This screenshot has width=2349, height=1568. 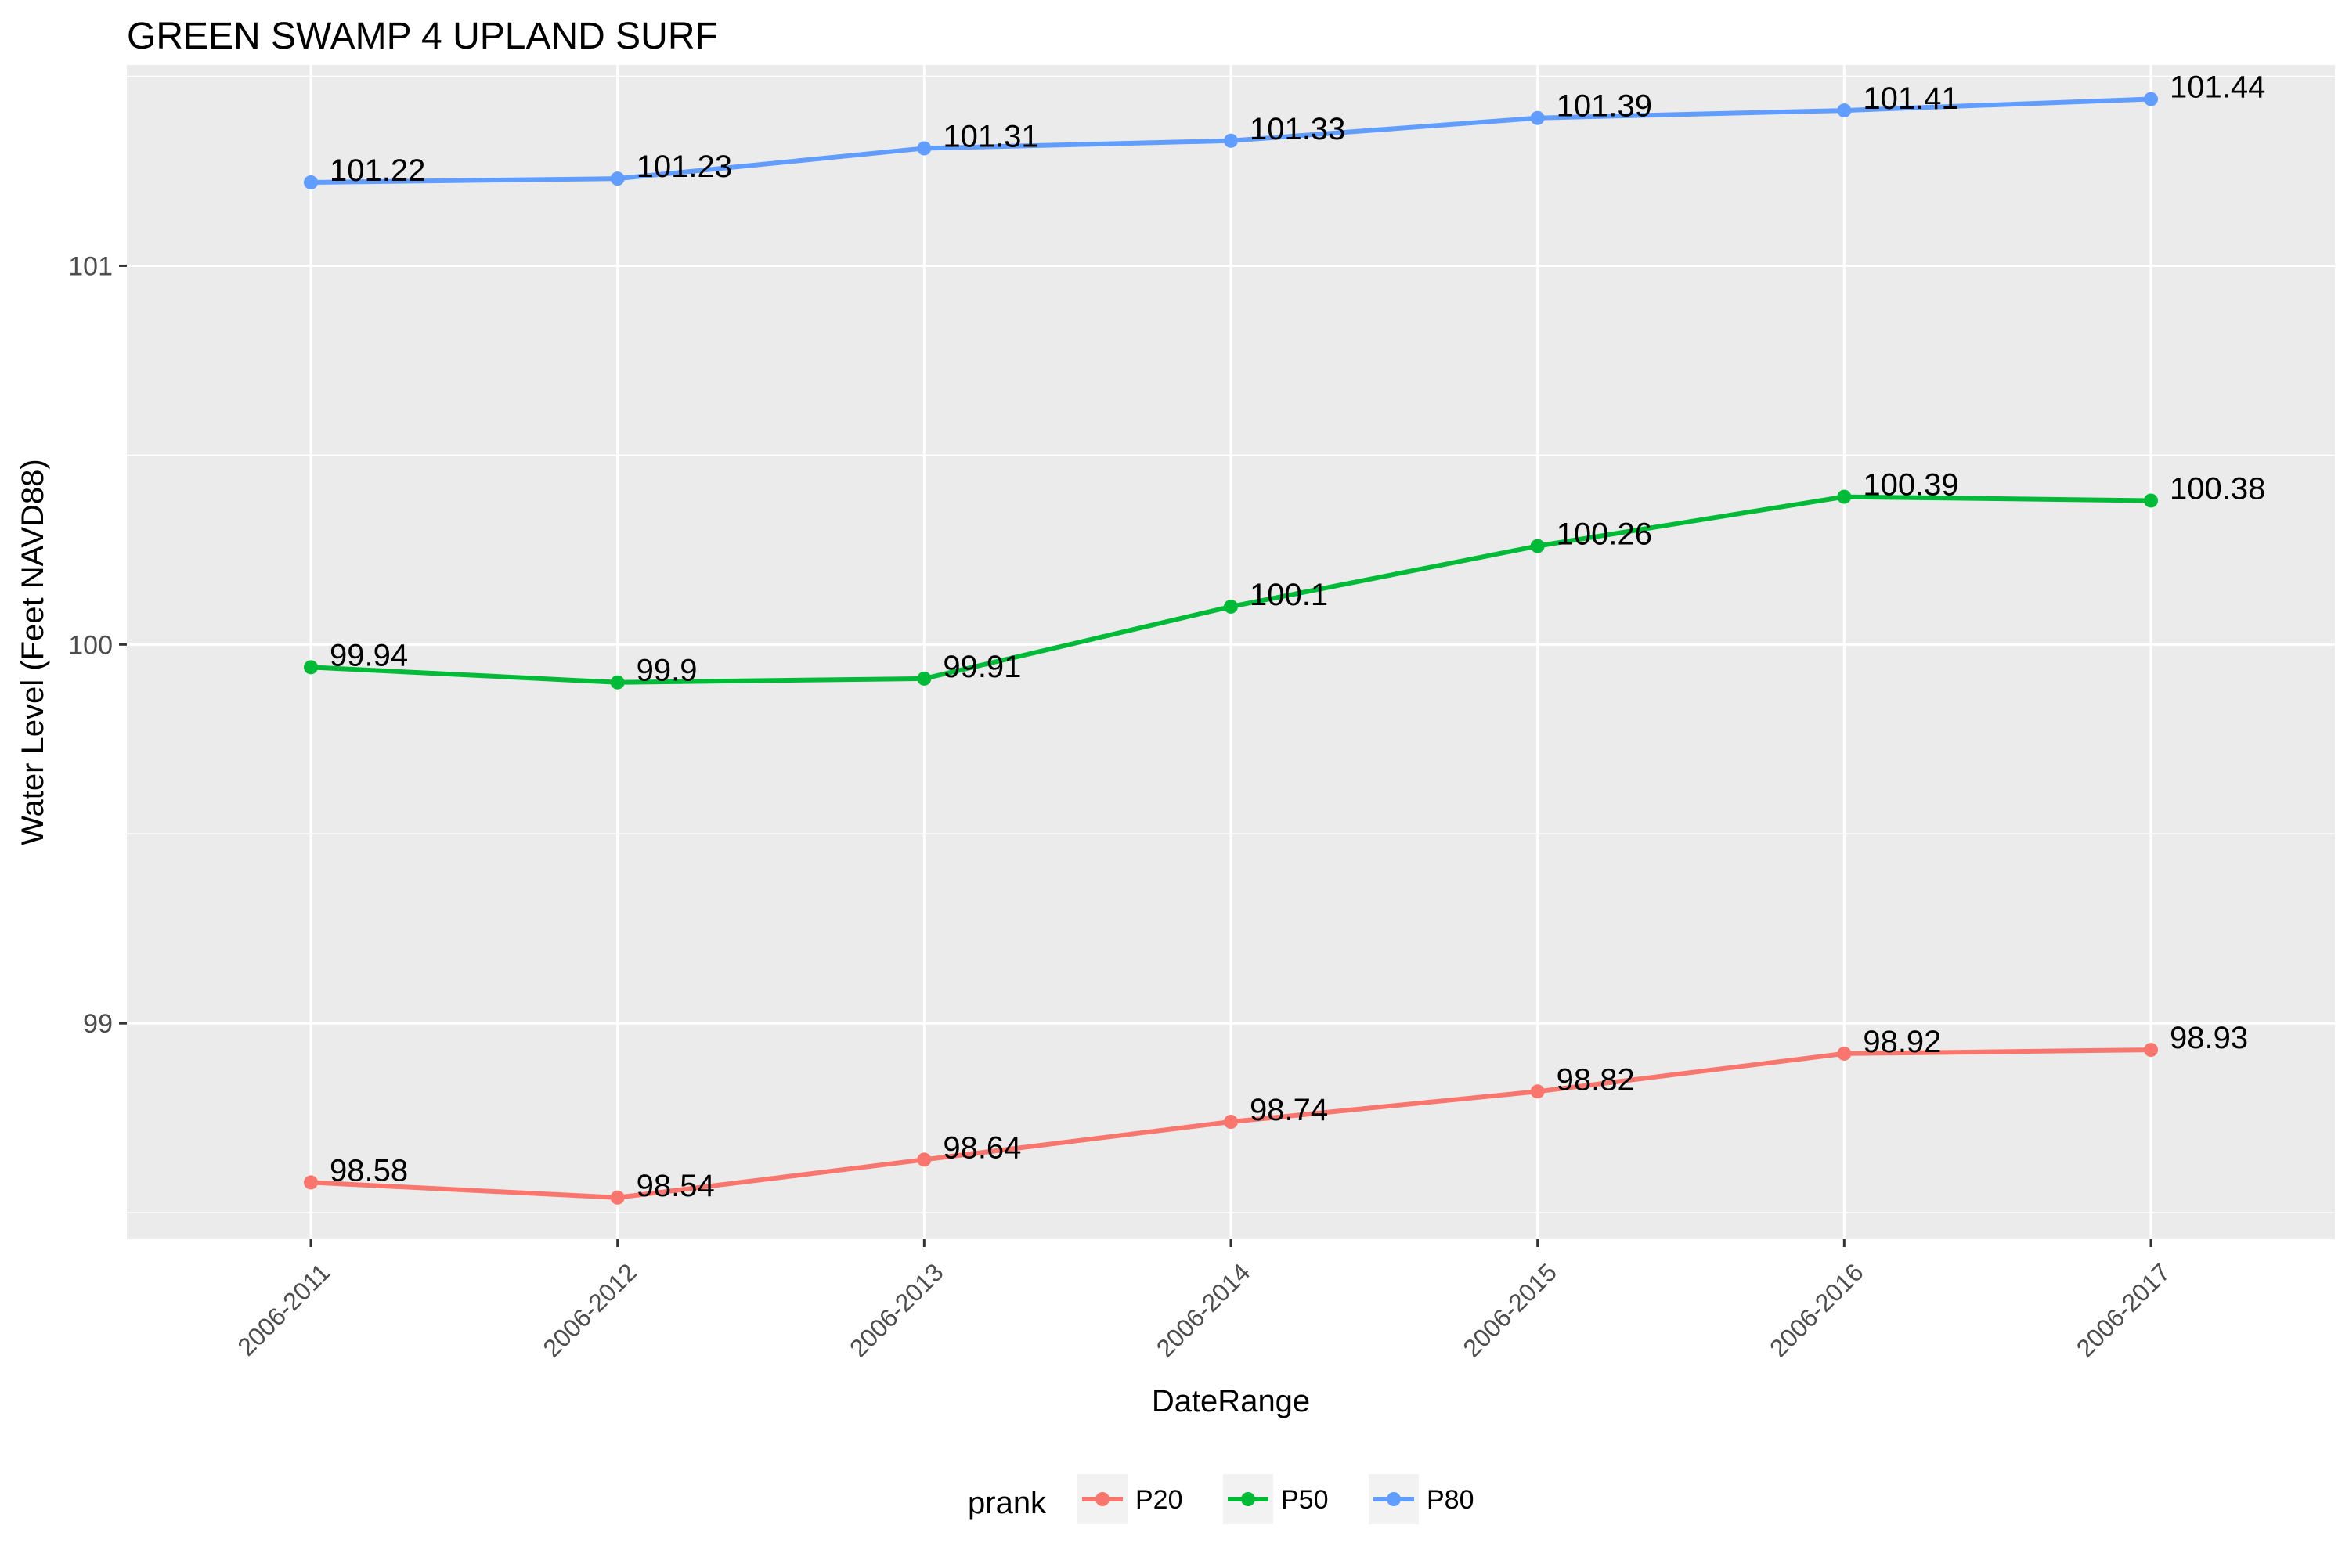 What do you see at coordinates (377, 170) in the screenshot?
I see `data-label: 101.22` at bounding box center [377, 170].